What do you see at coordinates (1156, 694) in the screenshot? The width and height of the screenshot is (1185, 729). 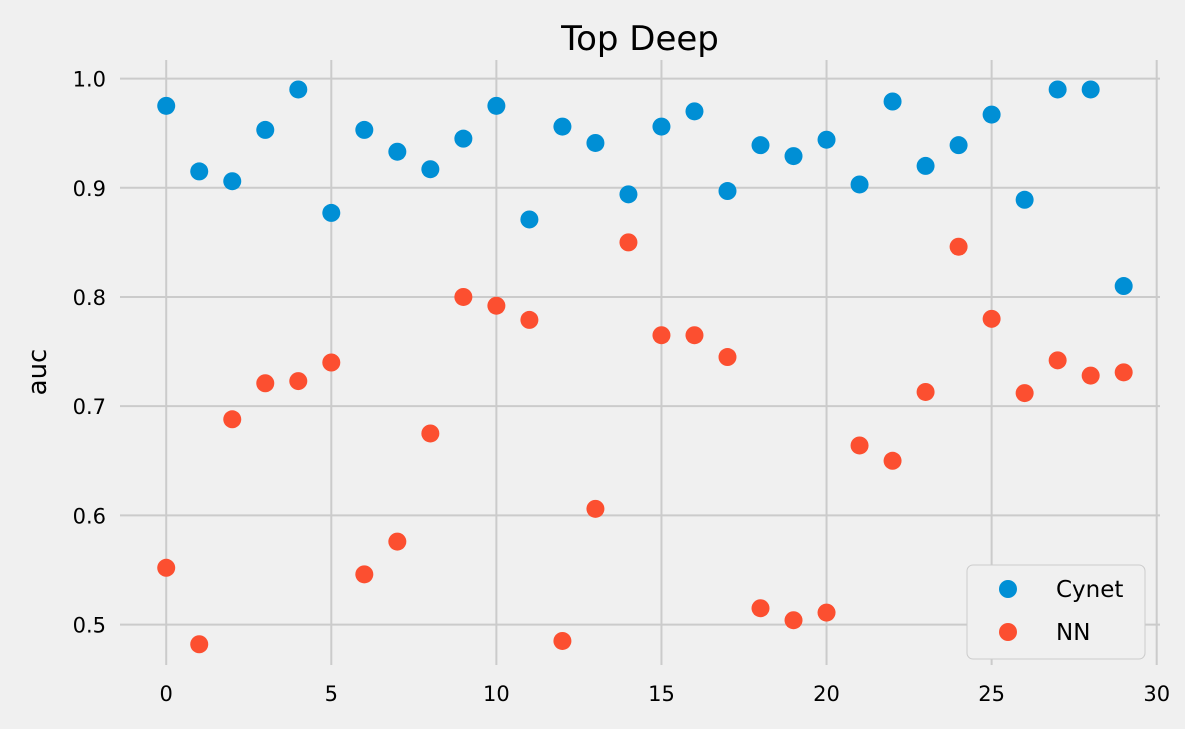 I see `x-tick-label: 30` at bounding box center [1156, 694].